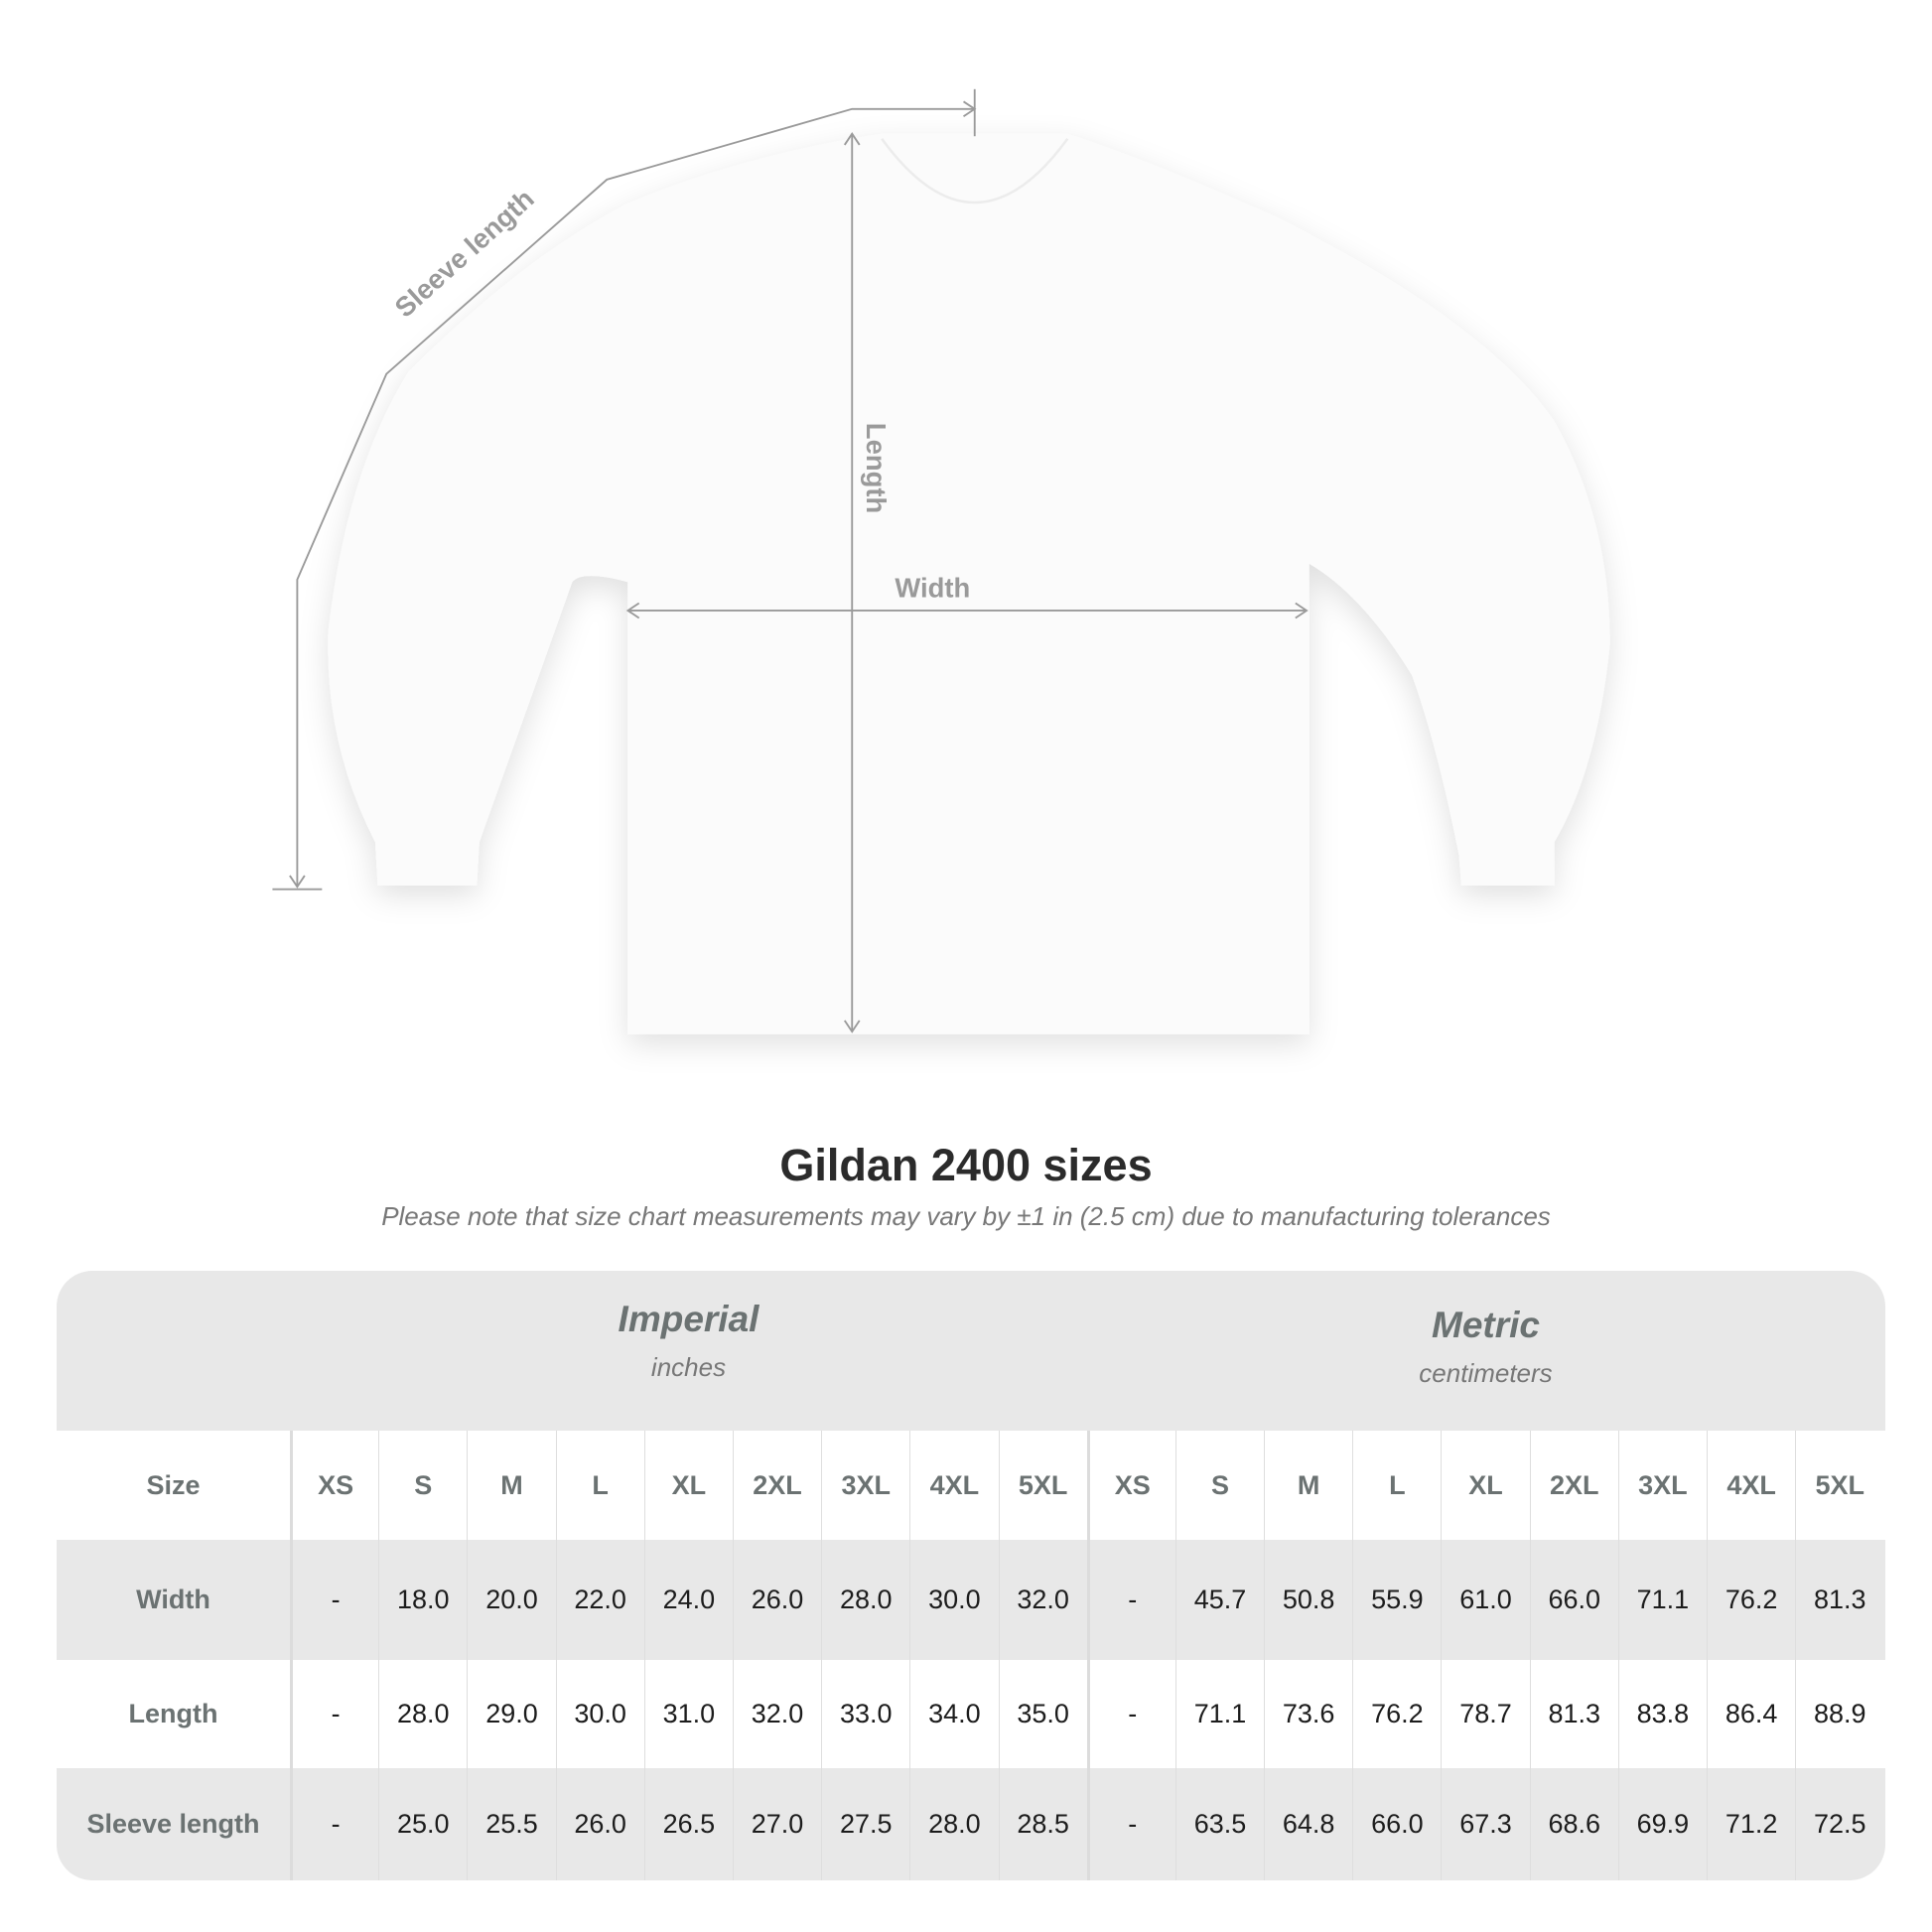  What do you see at coordinates (423, 1486) in the screenshot?
I see `imperial-size-header: S` at bounding box center [423, 1486].